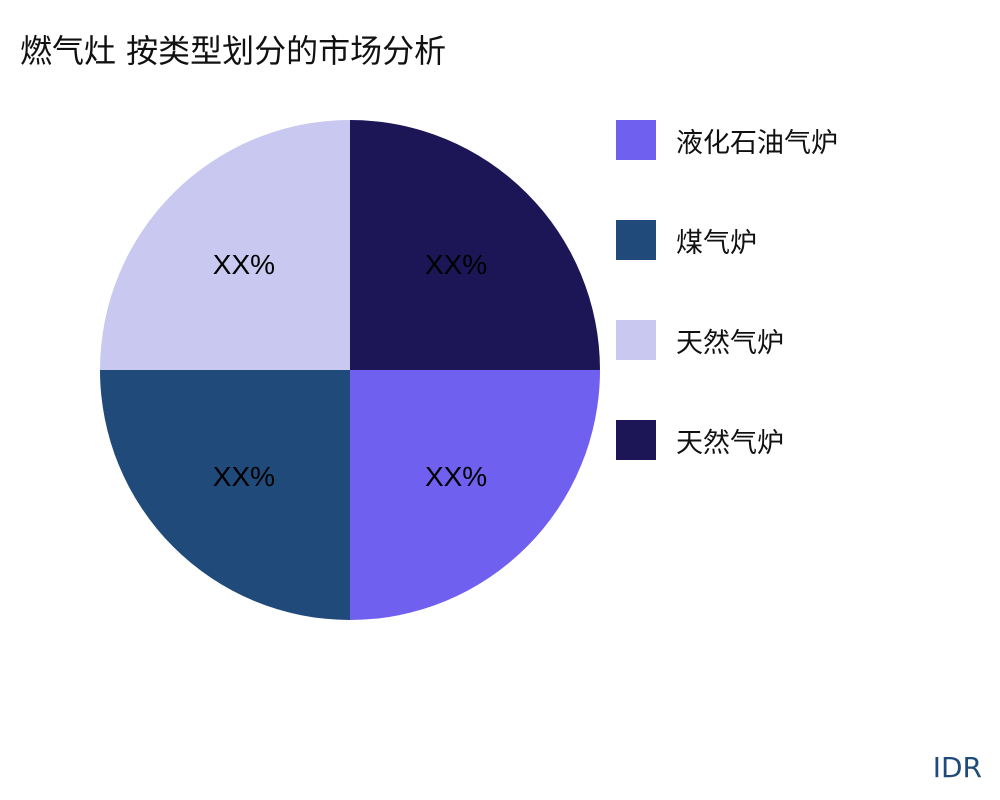 This screenshot has width=1000, height=800. I want to click on legend: 液化石油气炉 煤气炉 天然气炉 天然气炉, so click(727, 320).